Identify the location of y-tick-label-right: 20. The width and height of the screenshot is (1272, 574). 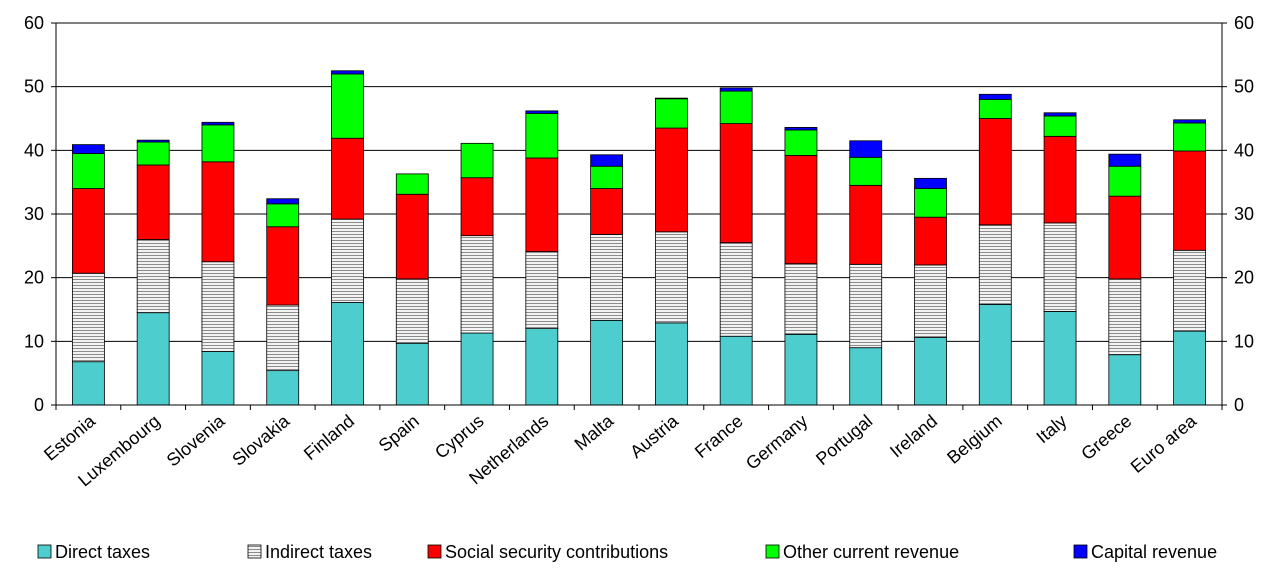
(1244, 278).